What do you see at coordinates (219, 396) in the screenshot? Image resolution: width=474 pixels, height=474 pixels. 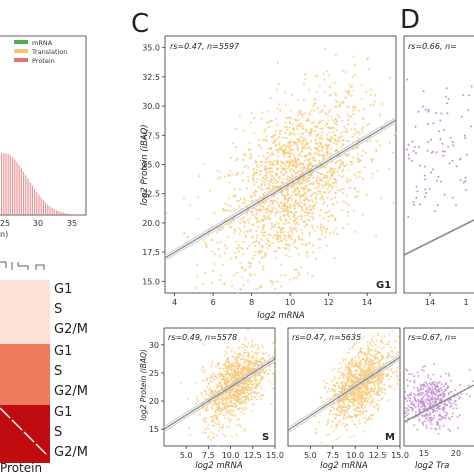 I see `fit-confidence-band` at bounding box center [219, 396].